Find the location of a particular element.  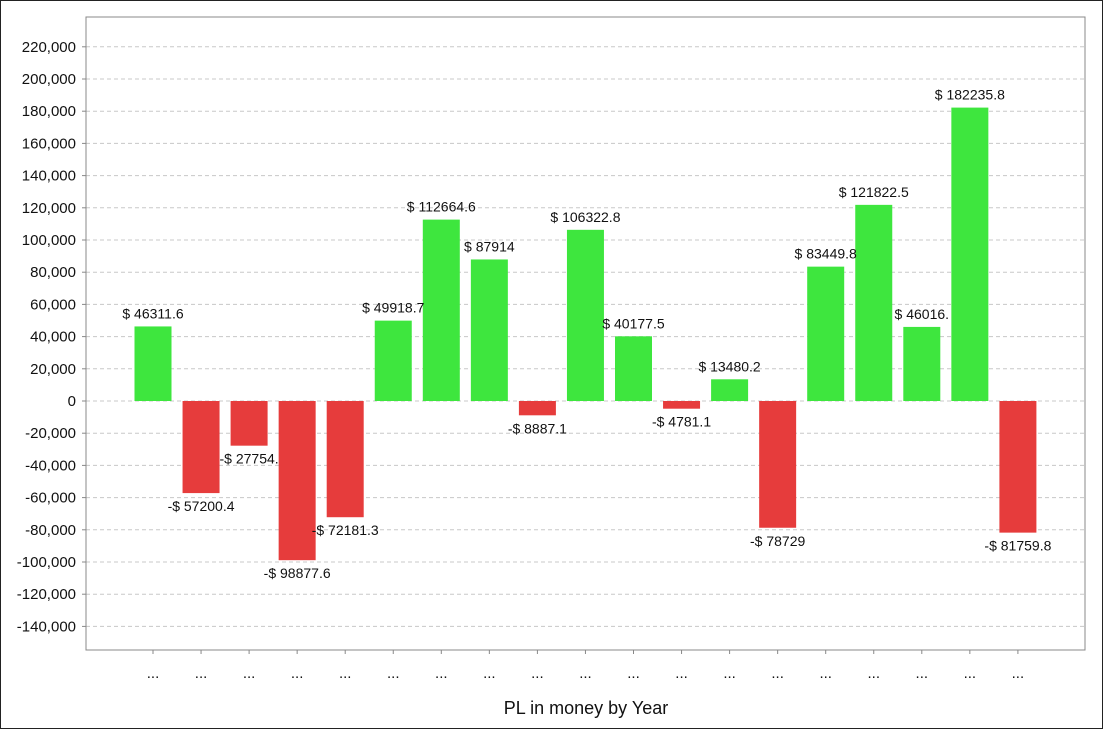

data-label: $ 46311.6 is located at coordinates (152, 313).